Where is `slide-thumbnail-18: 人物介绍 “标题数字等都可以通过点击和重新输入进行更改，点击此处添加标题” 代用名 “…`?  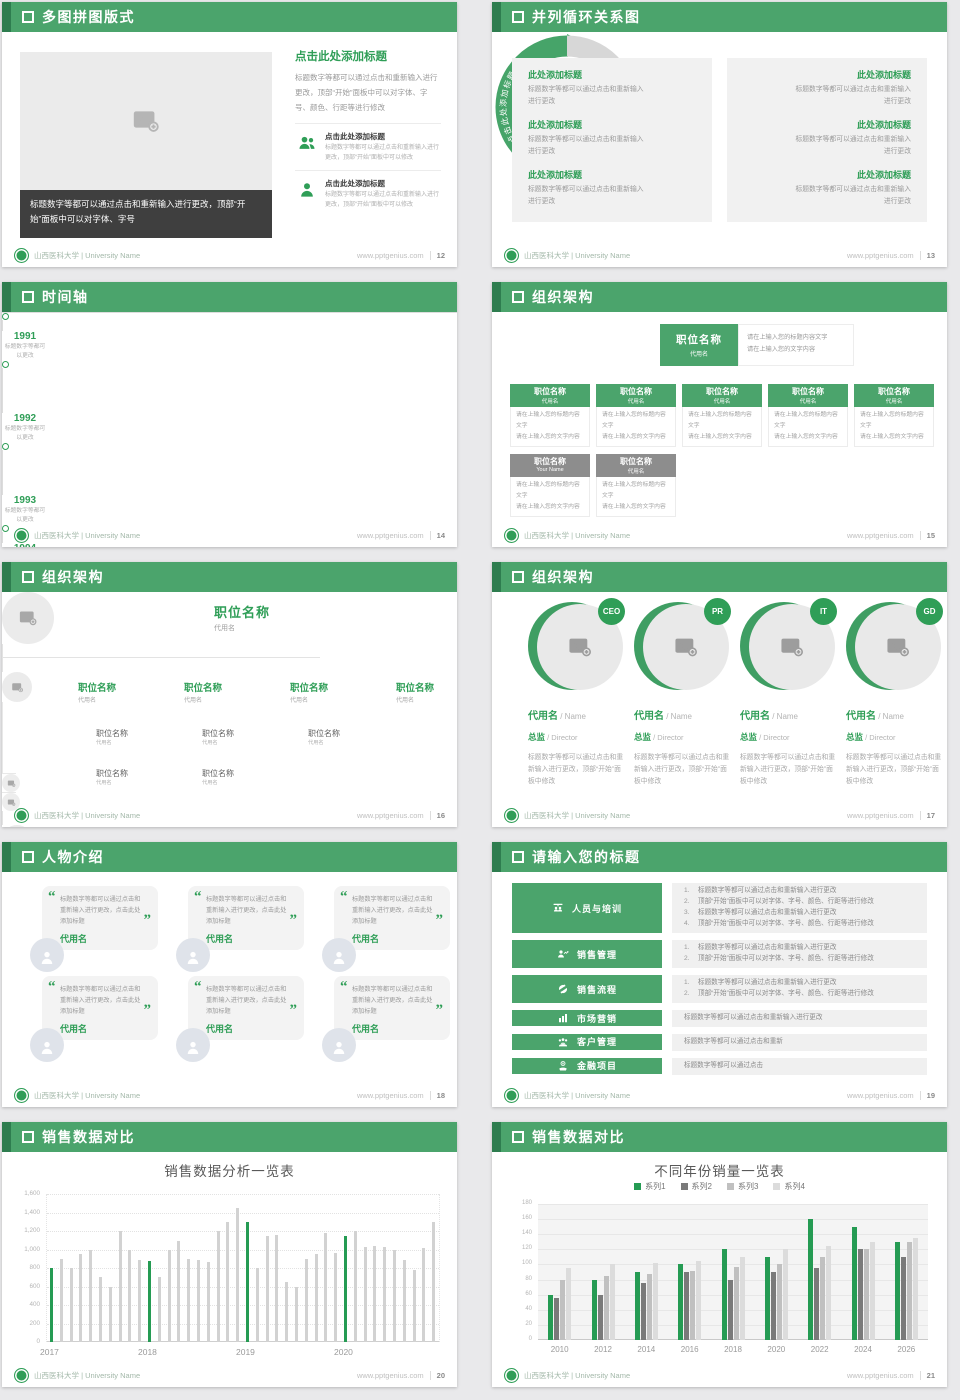
slide-thumbnail-18: 人物介绍 “标题数字等都可以通过点击和重新输入进行更改，点击此处添加标题” 代用名 “… is located at coordinates (229, 974).